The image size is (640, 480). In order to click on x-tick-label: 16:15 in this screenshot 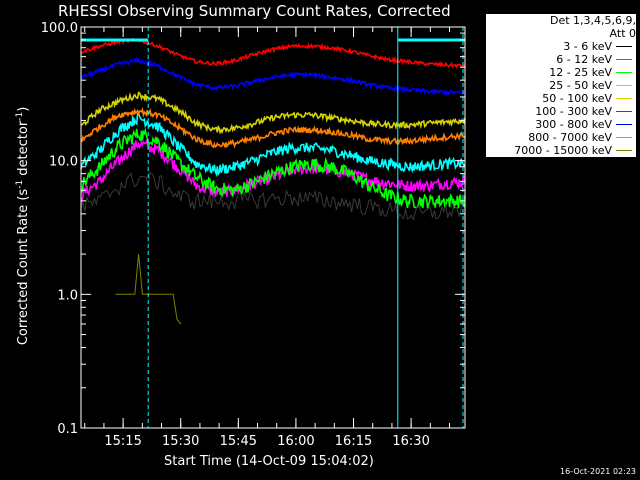, I will do `click(353, 441)`.